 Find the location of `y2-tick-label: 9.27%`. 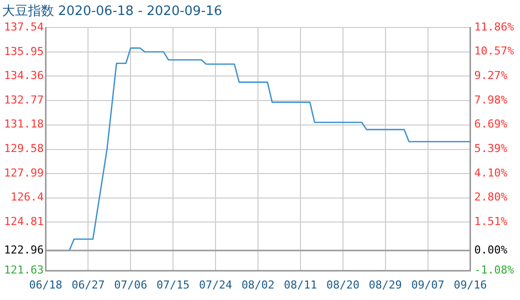

y2-tick-label: 9.27% is located at coordinates (491, 75).